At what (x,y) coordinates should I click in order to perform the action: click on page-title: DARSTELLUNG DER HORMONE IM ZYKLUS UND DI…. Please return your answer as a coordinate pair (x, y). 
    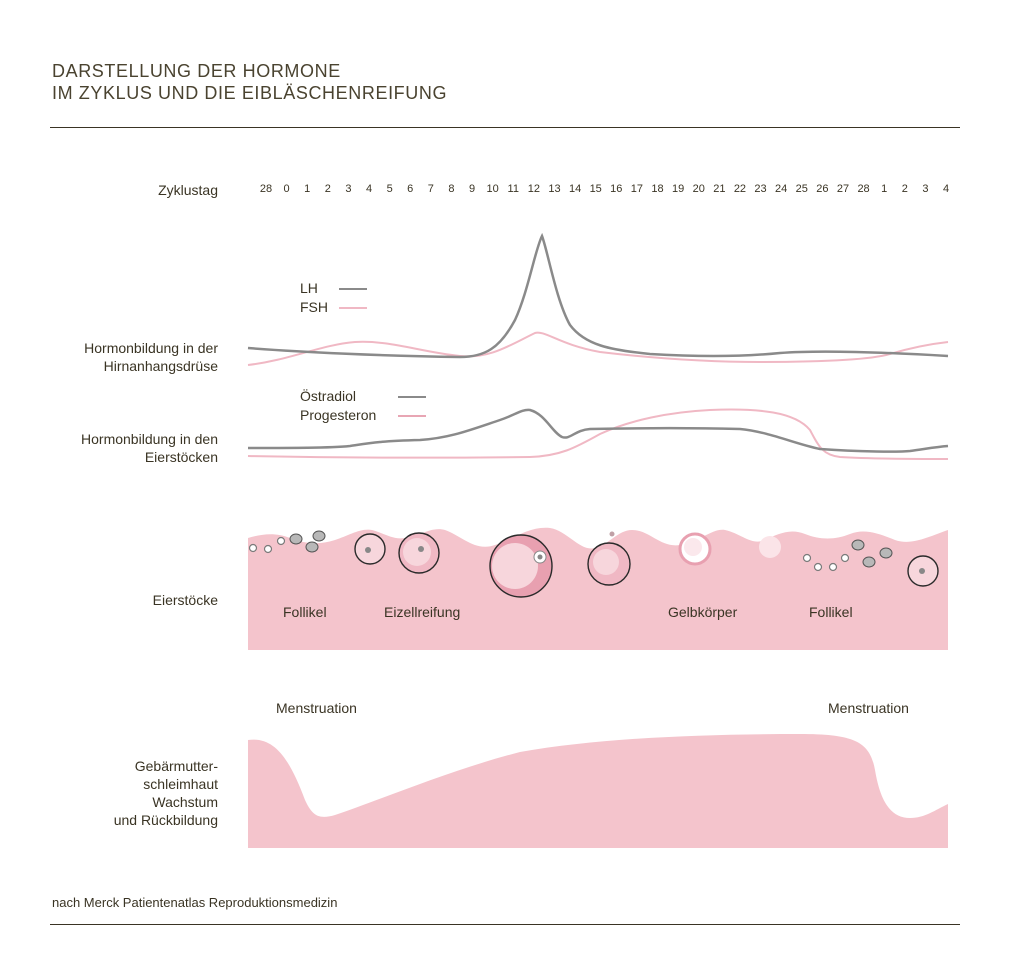
    Looking at the image, I should click on (249, 82).